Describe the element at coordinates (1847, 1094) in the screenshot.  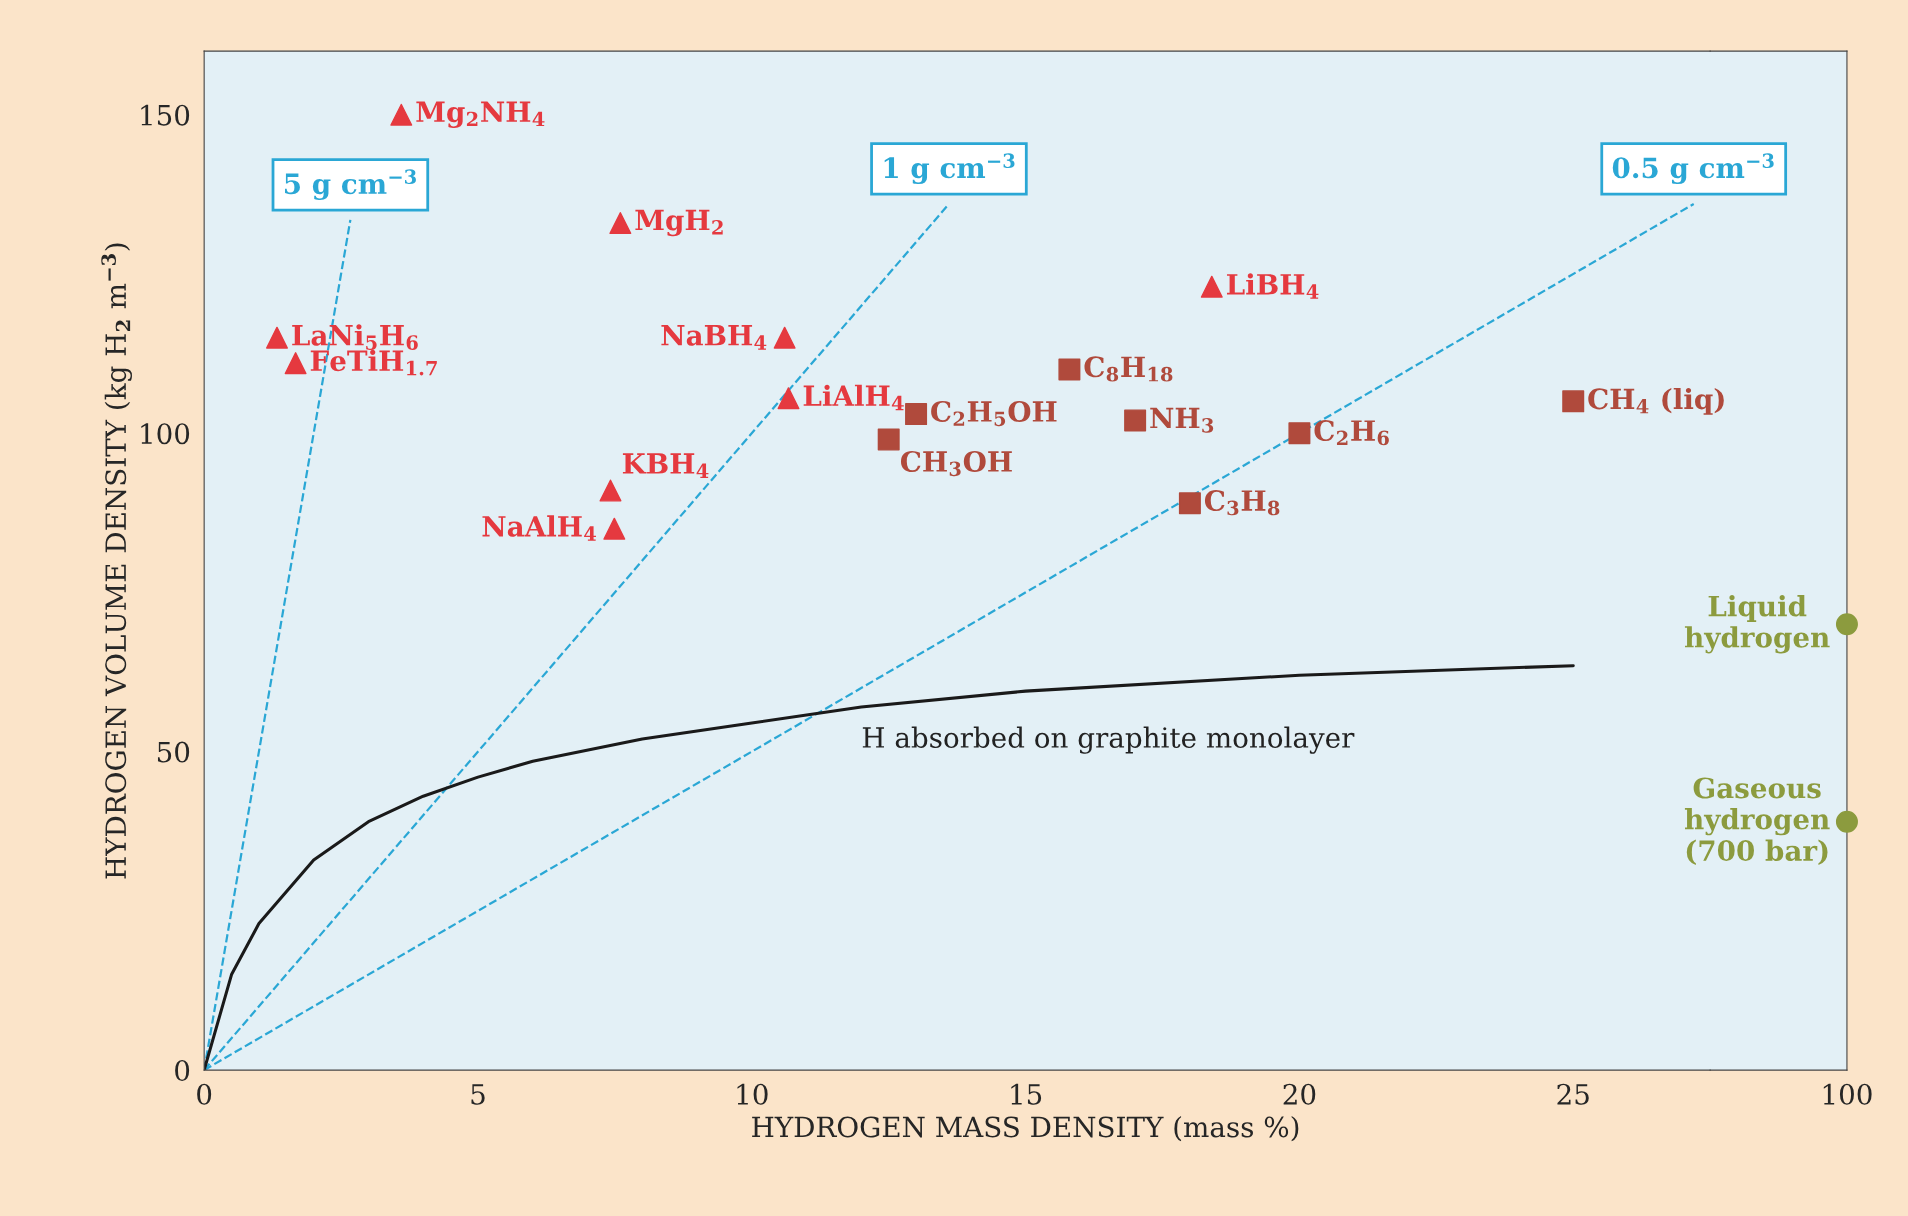
I see `x-tick-label: 100` at that location.